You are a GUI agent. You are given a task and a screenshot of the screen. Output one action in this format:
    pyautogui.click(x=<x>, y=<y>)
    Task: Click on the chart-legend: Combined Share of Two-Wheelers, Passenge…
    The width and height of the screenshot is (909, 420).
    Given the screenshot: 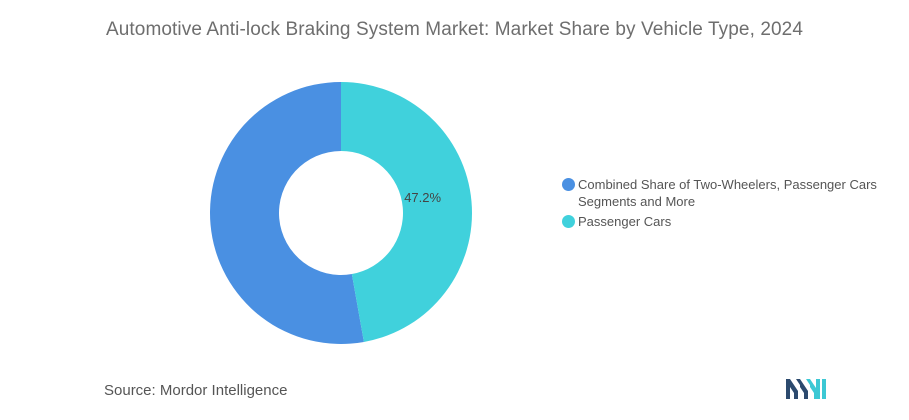 What is the action you would take?
    pyautogui.click(x=722, y=204)
    